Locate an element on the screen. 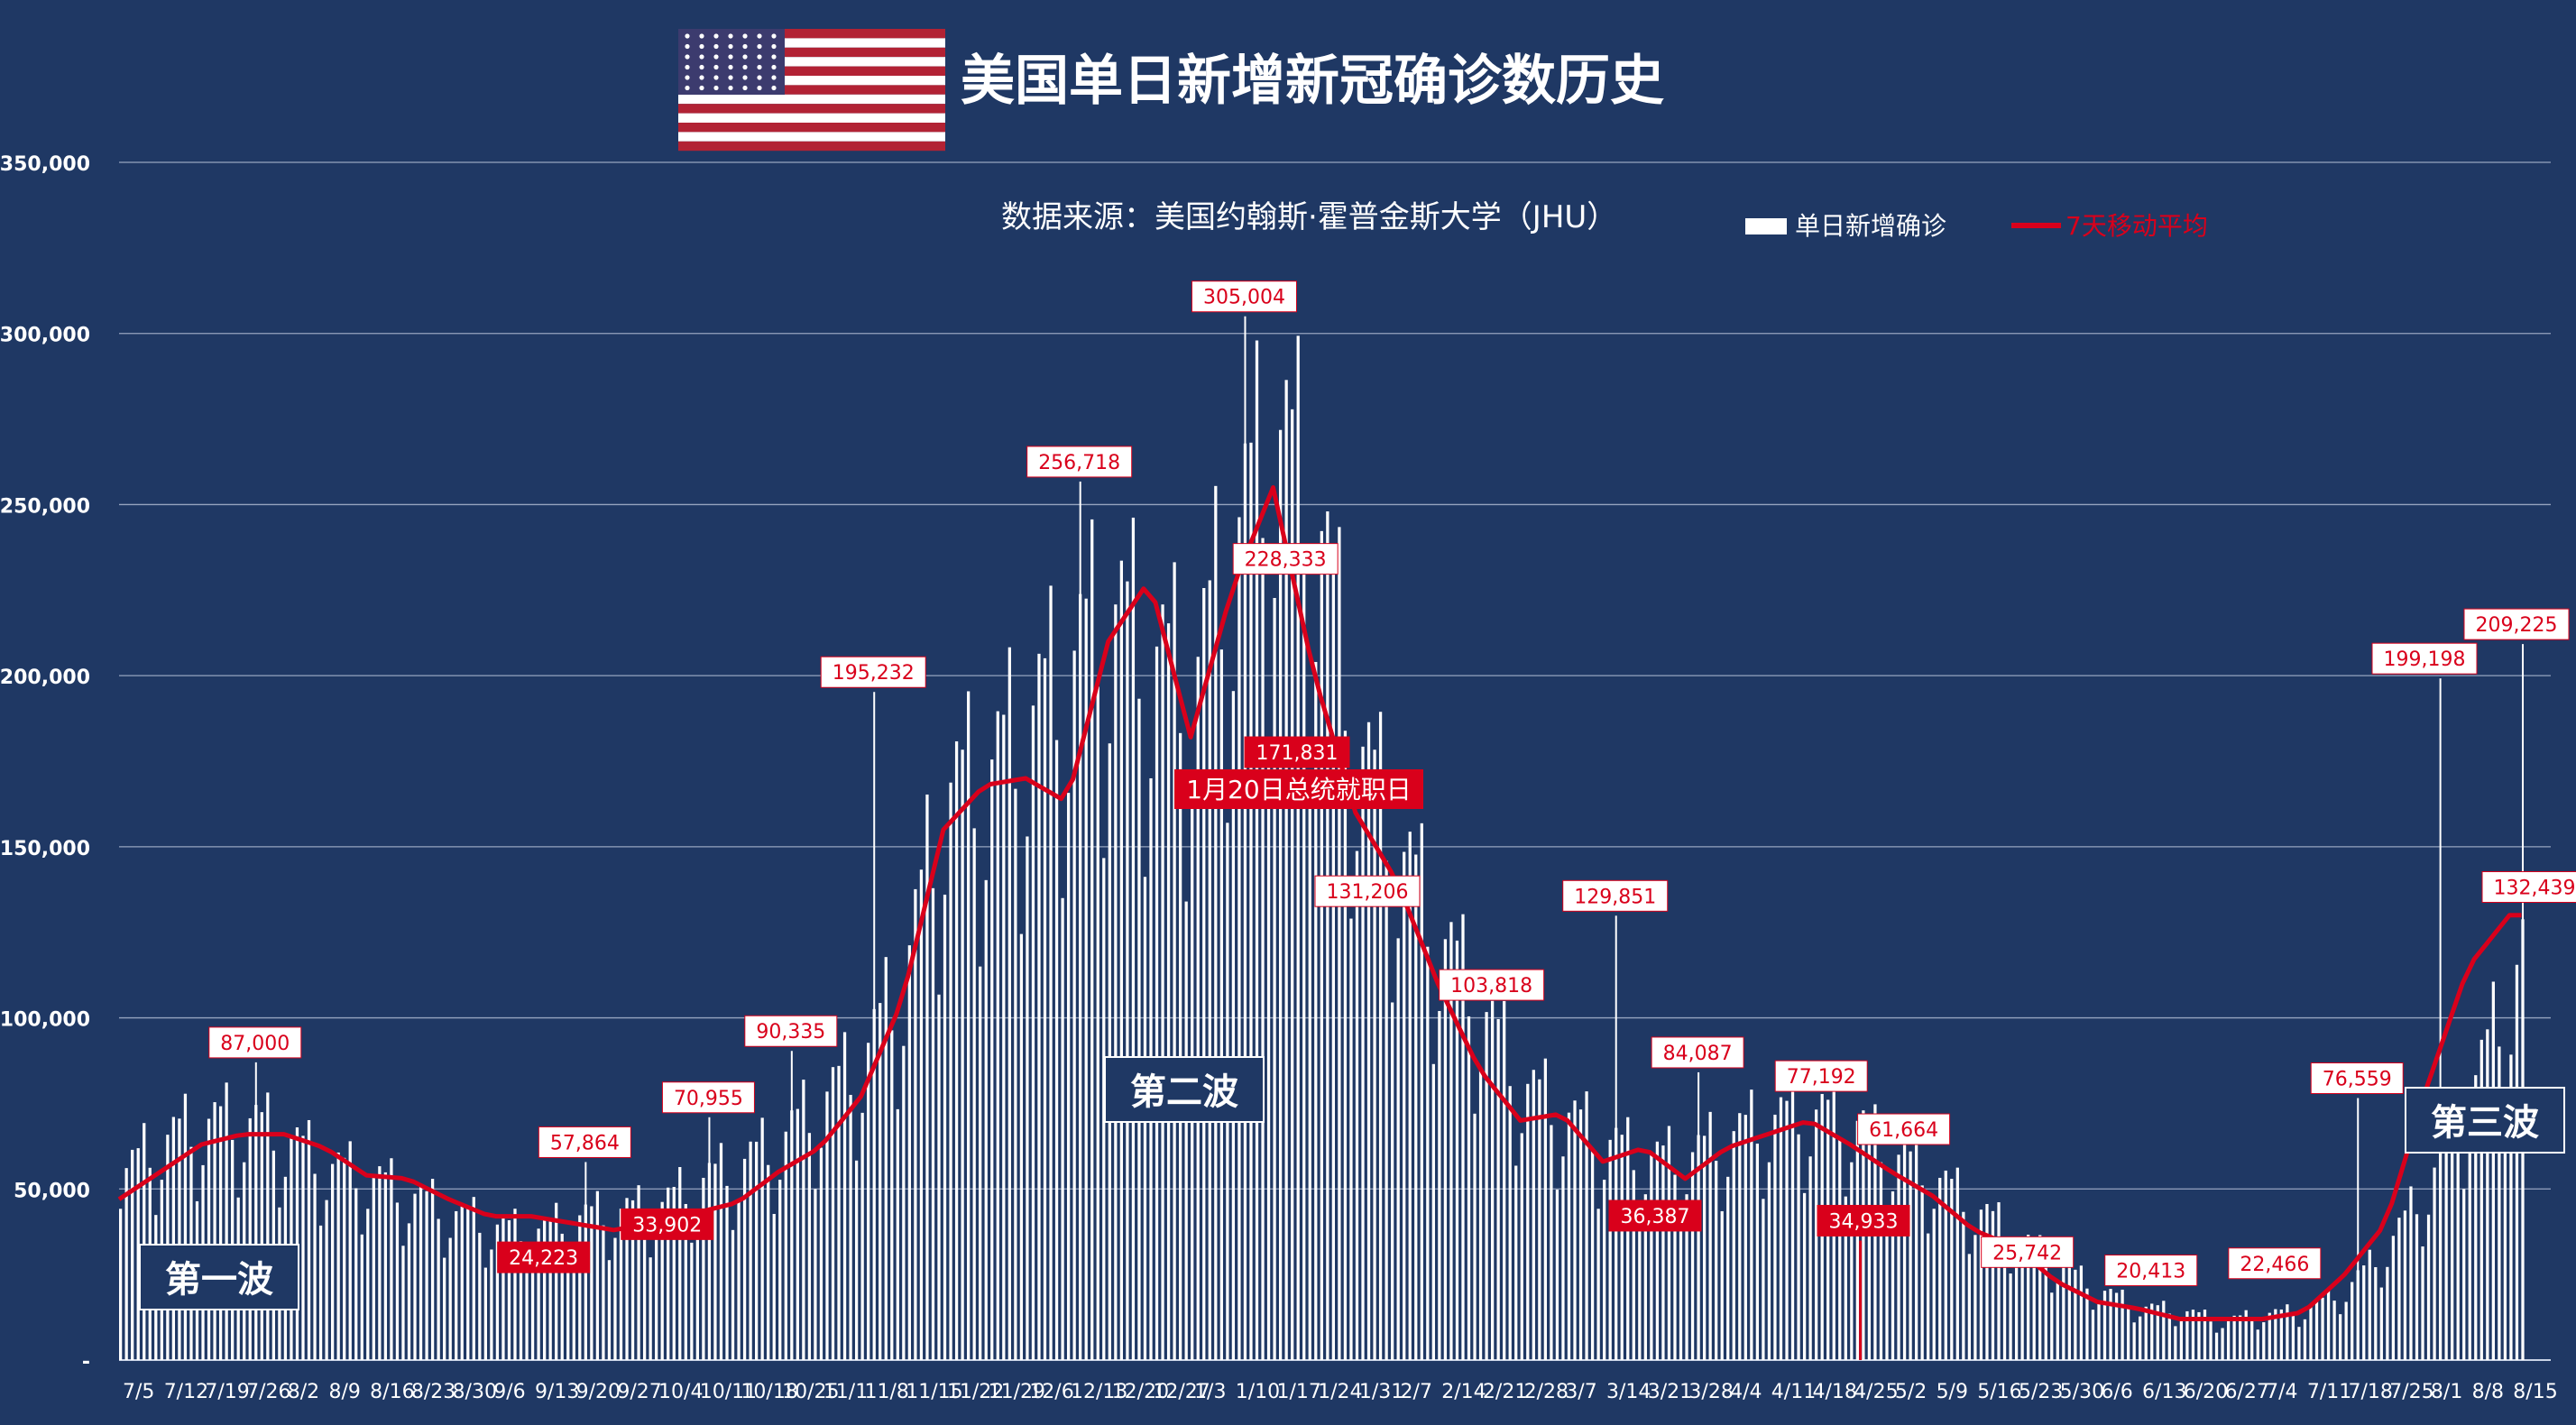  y-tick-label: 100,000 is located at coordinates (45, 1020).